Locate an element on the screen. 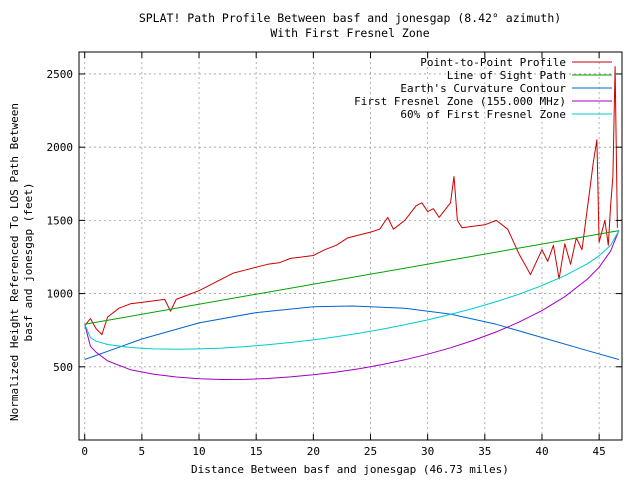 The image size is (640, 480). legend-label: First Fresnel Zone (155.000 MHz) is located at coordinates (460, 101).